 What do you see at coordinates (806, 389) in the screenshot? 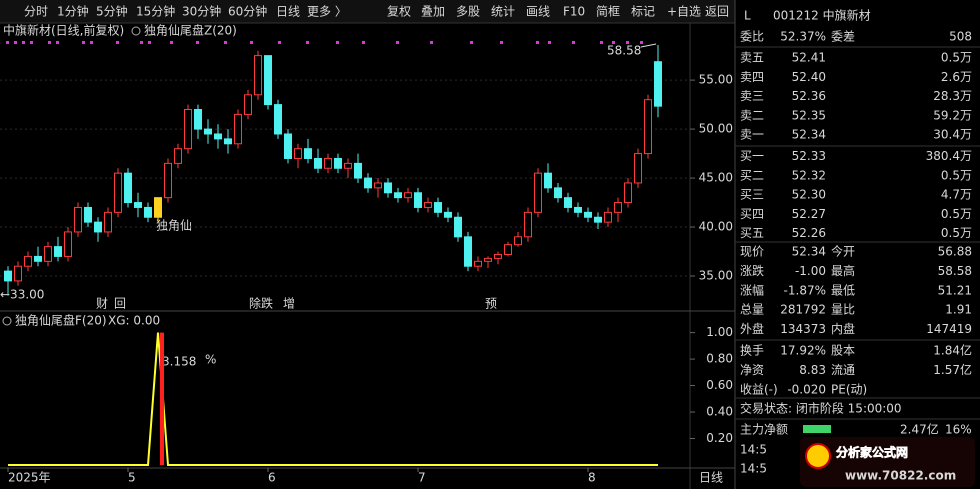
I see `stat-value: -0.020` at bounding box center [806, 389].